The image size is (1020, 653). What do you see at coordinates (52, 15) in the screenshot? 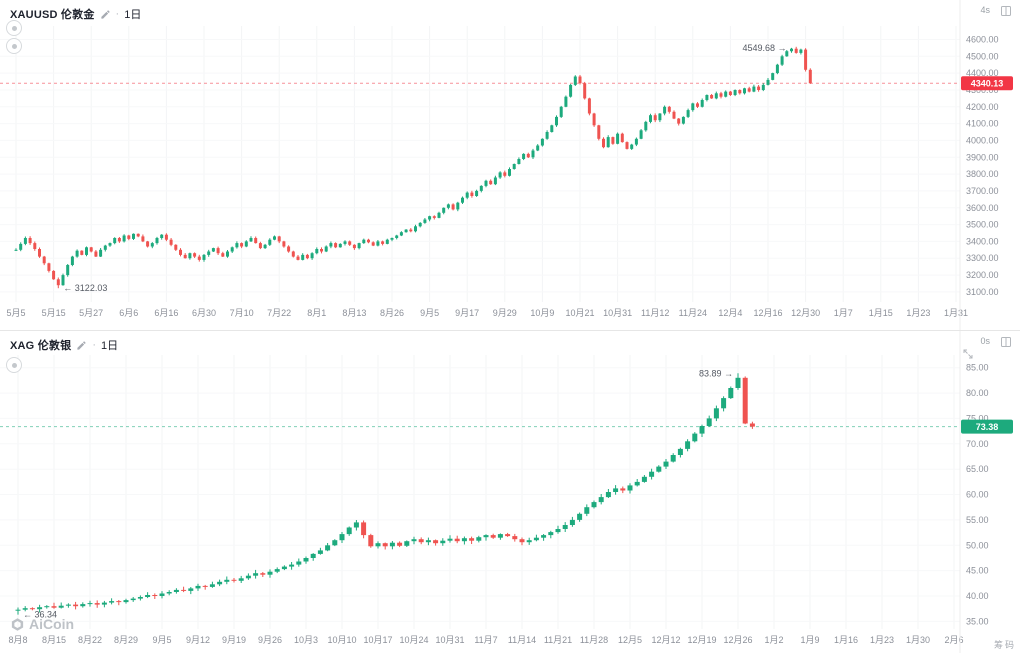
I see `gold-symbol-title: XAUUSD 伦敦金` at bounding box center [52, 15].